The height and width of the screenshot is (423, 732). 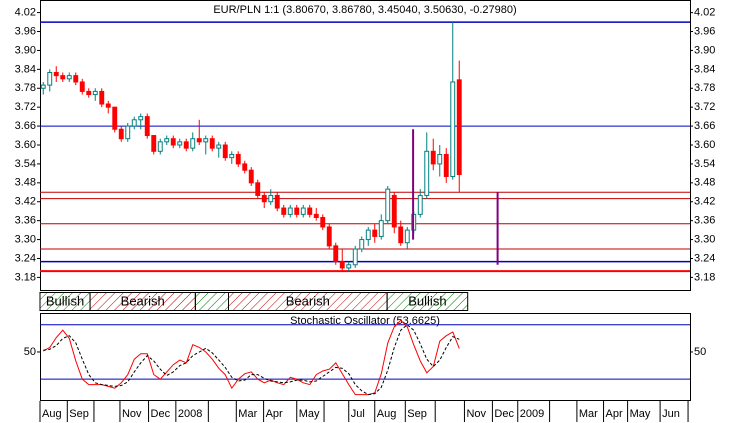 I want to click on y-tick-label: 3.42, so click(x=25, y=202).